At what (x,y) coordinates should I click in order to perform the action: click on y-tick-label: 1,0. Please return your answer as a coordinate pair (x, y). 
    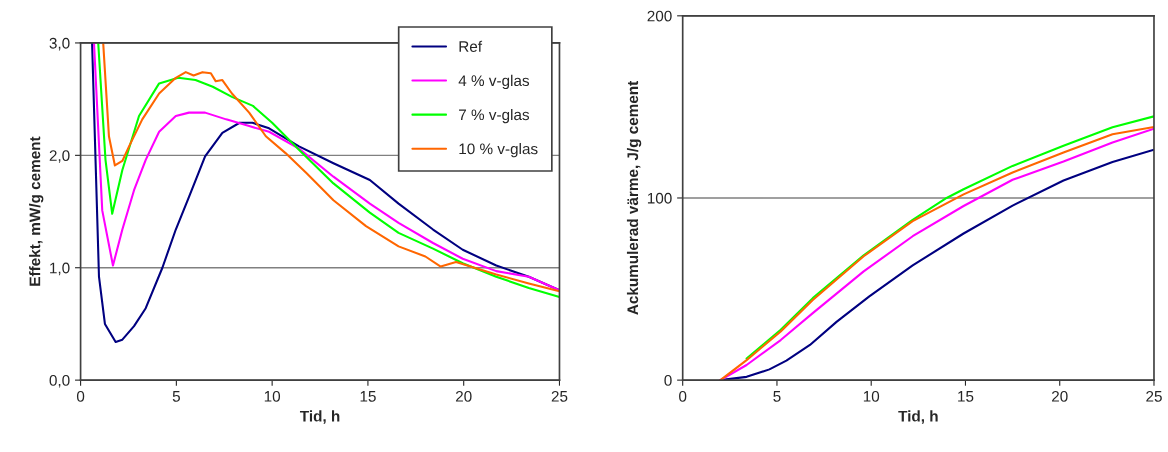
    Looking at the image, I should click on (60, 269).